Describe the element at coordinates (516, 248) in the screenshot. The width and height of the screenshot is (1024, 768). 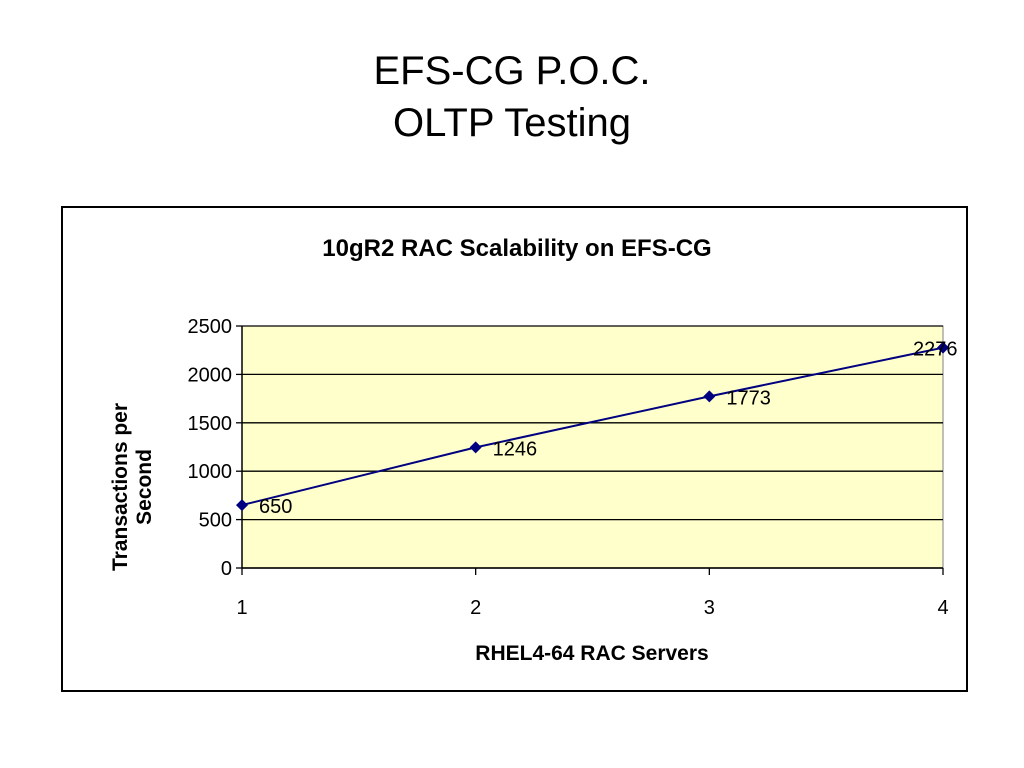
I see `chart-title: 10gR2 RAC Scalability on EFS-CG` at that location.